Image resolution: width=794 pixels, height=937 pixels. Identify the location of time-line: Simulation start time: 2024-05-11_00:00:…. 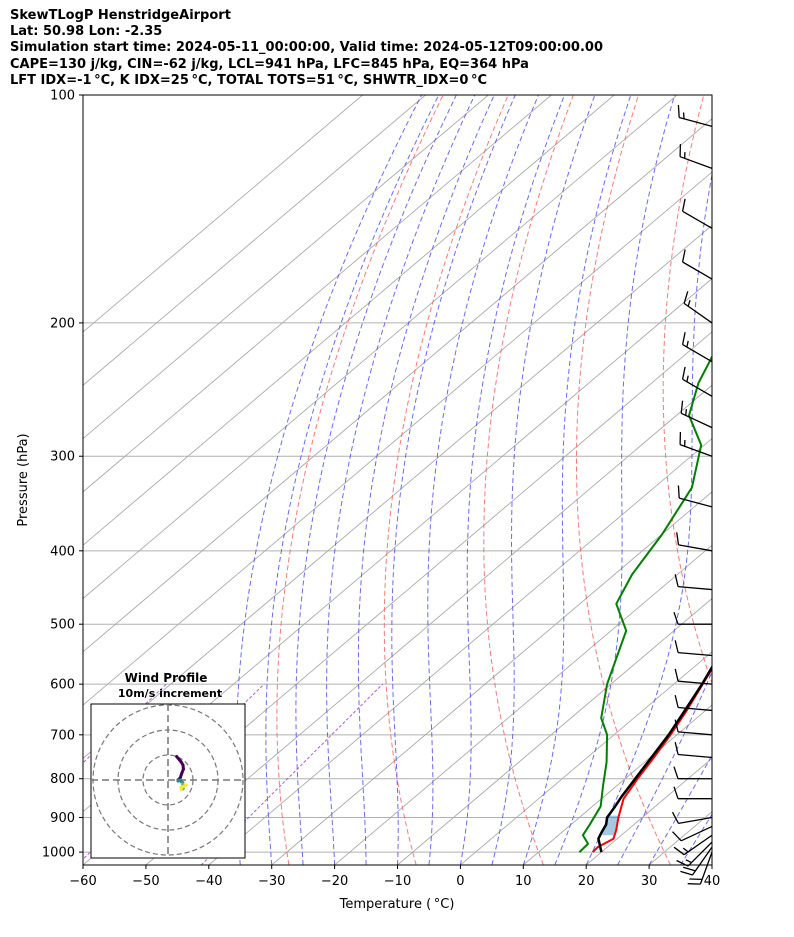
(306, 48).